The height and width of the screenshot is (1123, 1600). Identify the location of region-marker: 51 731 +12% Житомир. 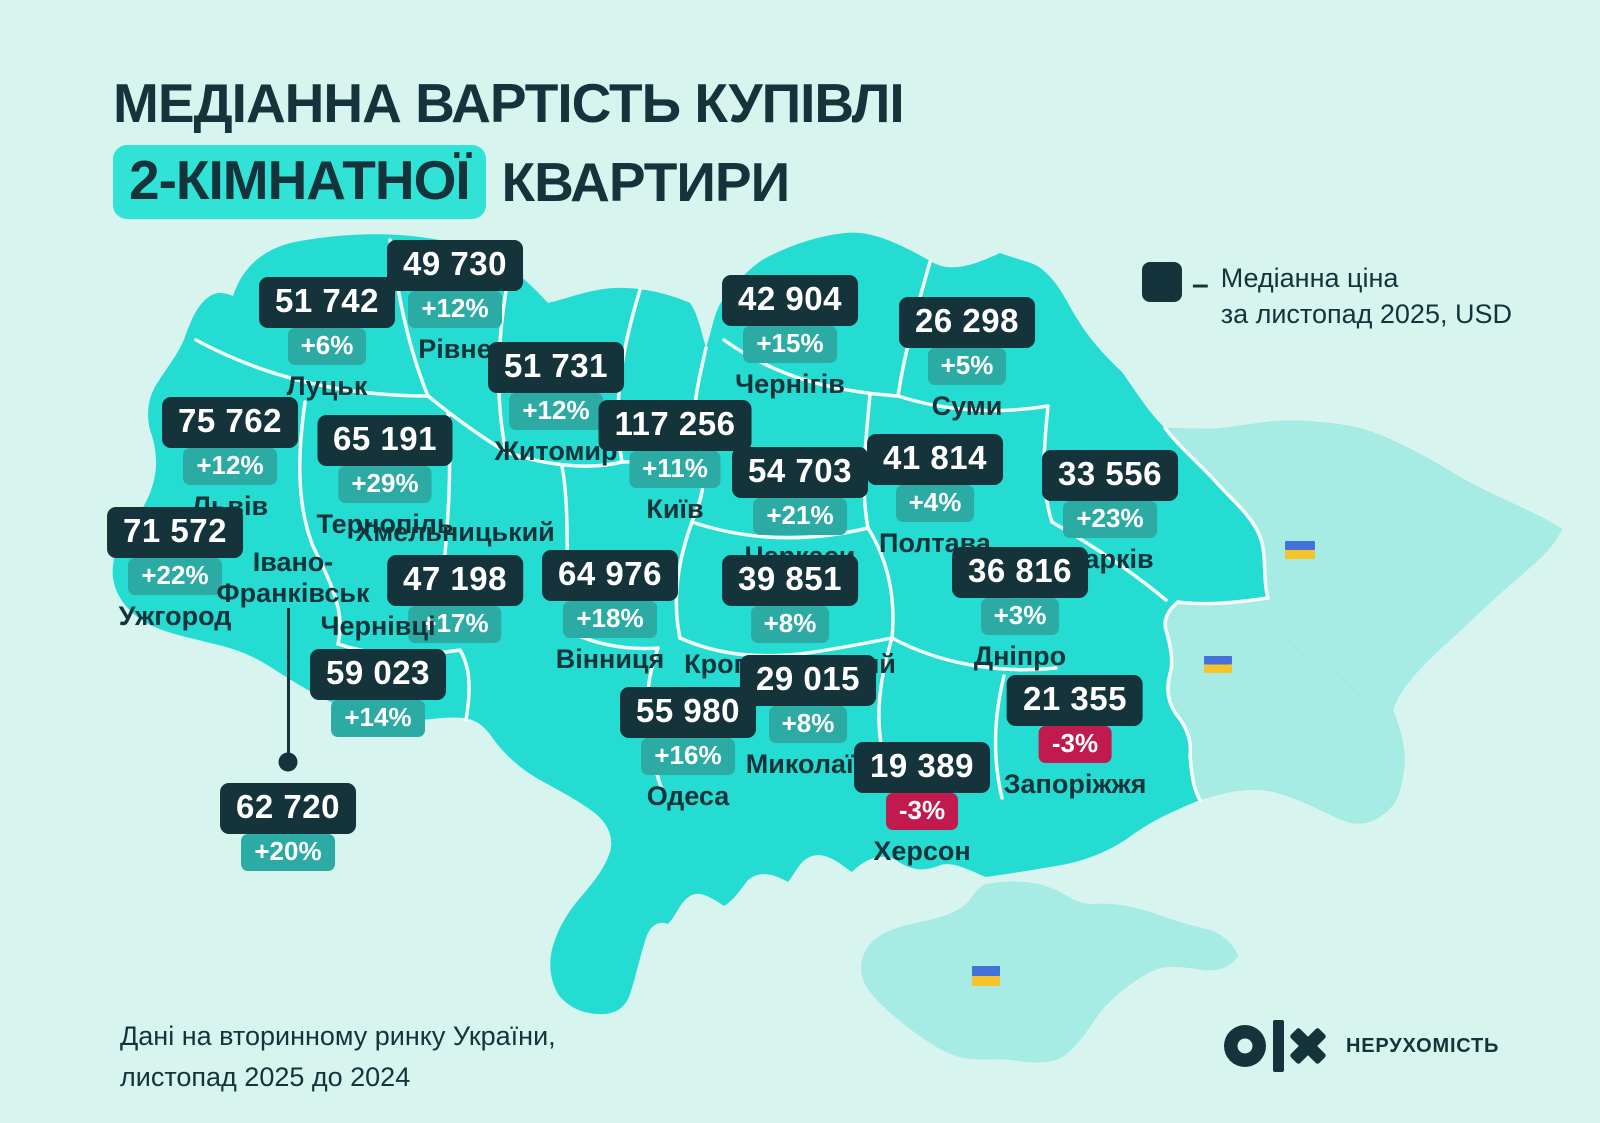
(556, 404).